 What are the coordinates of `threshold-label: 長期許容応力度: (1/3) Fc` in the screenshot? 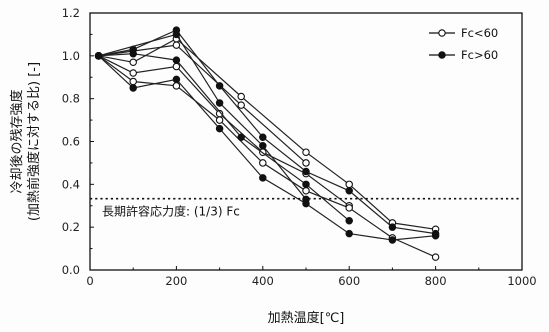 It's located at (171, 211).